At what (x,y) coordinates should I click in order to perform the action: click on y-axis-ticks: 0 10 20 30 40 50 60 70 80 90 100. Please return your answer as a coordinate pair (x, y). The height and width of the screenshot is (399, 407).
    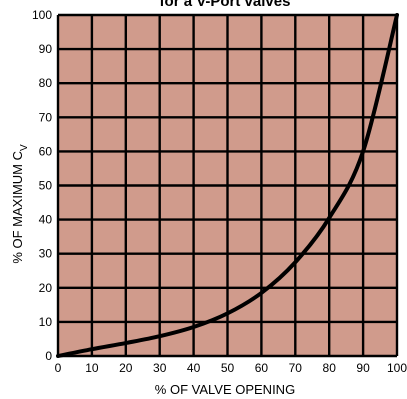
    Looking at the image, I should click on (42, 185).